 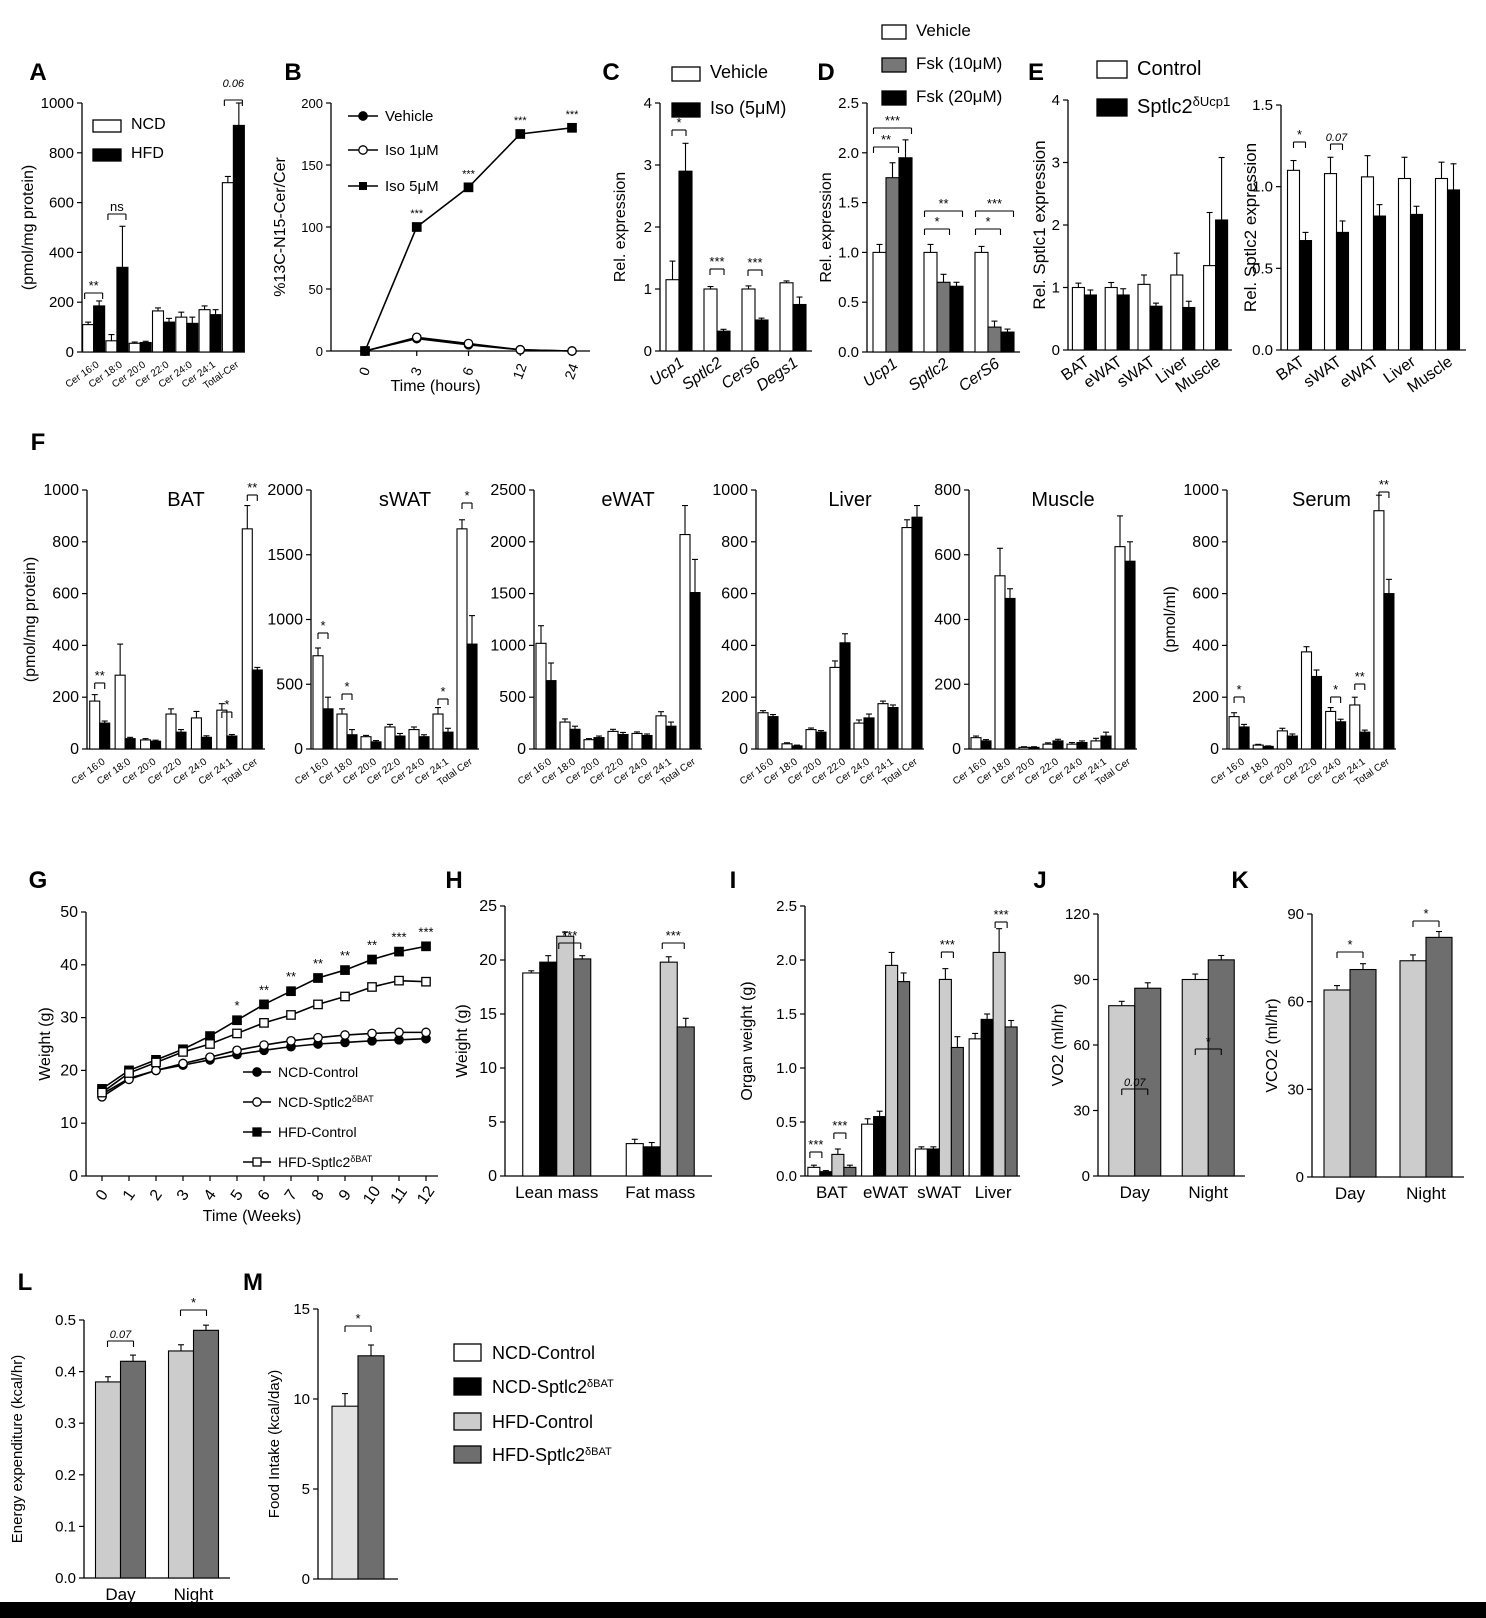 What do you see at coordinates (1170, 619) in the screenshot?
I see `y-axis-label: (pmol/ml)` at bounding box center [1170, 619].